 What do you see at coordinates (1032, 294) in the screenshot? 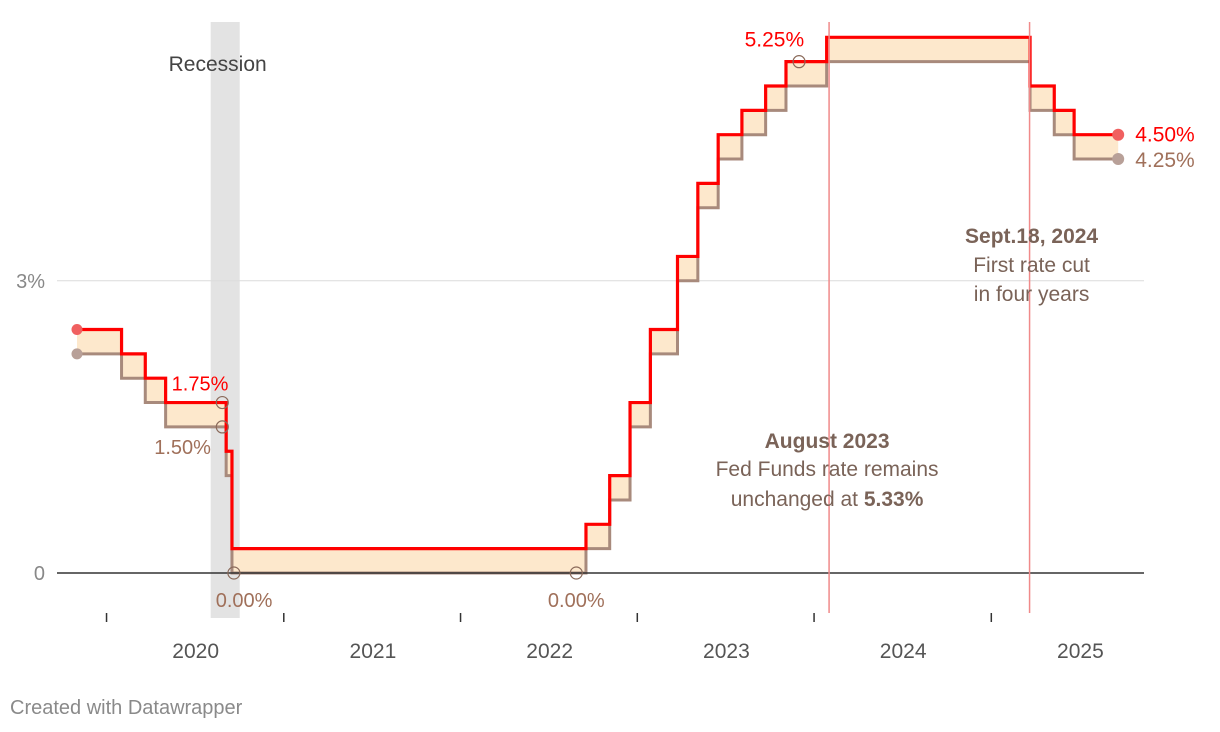
I see `annotation-sept-2024-line2: in four years` at bounding box center [1032, 294].